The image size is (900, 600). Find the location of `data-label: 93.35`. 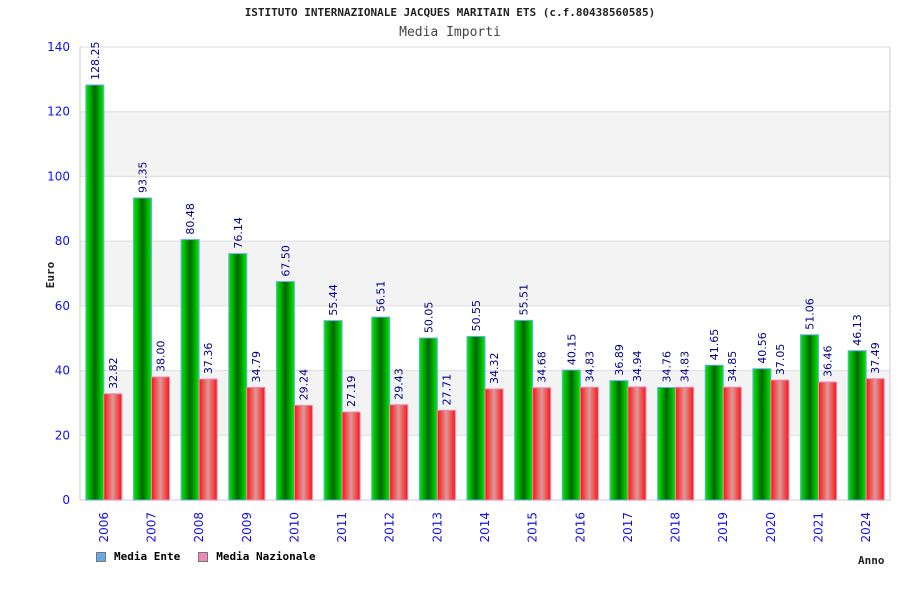

data-label: 93.35 is located at coordinates (142, 177).